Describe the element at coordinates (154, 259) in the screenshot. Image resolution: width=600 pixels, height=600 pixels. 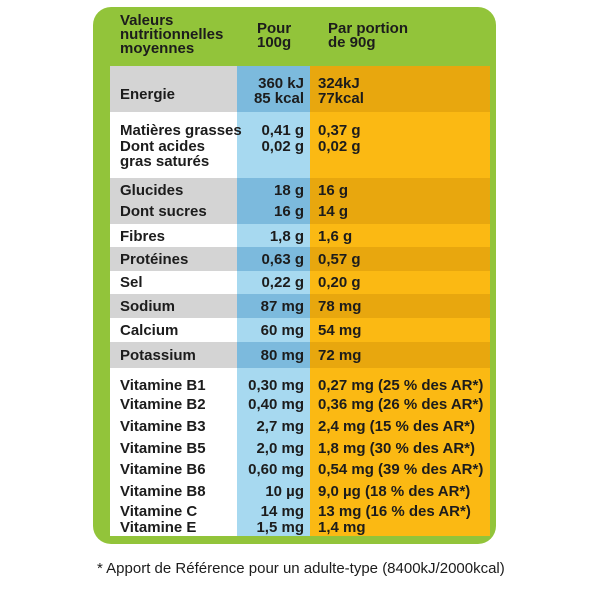
I see `row-label-proteines: Protéines` at that location.